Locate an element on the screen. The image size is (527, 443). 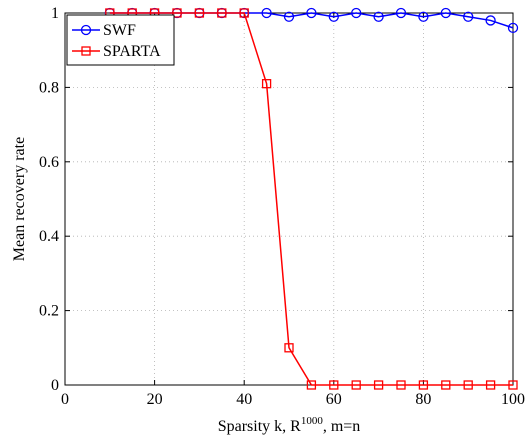
x-tick-label: 100 is located at coordinates (513, 399).